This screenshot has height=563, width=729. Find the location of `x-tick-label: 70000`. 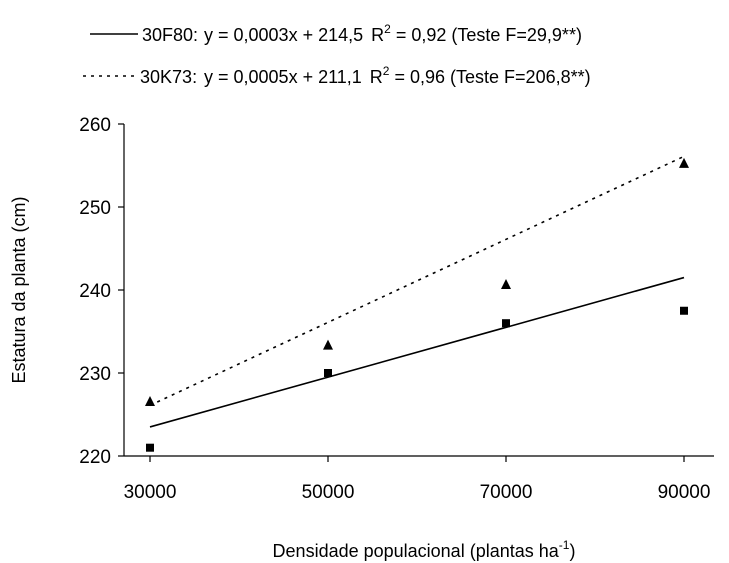

x-tick-label: 70000 is located at coordinates (506, 492).